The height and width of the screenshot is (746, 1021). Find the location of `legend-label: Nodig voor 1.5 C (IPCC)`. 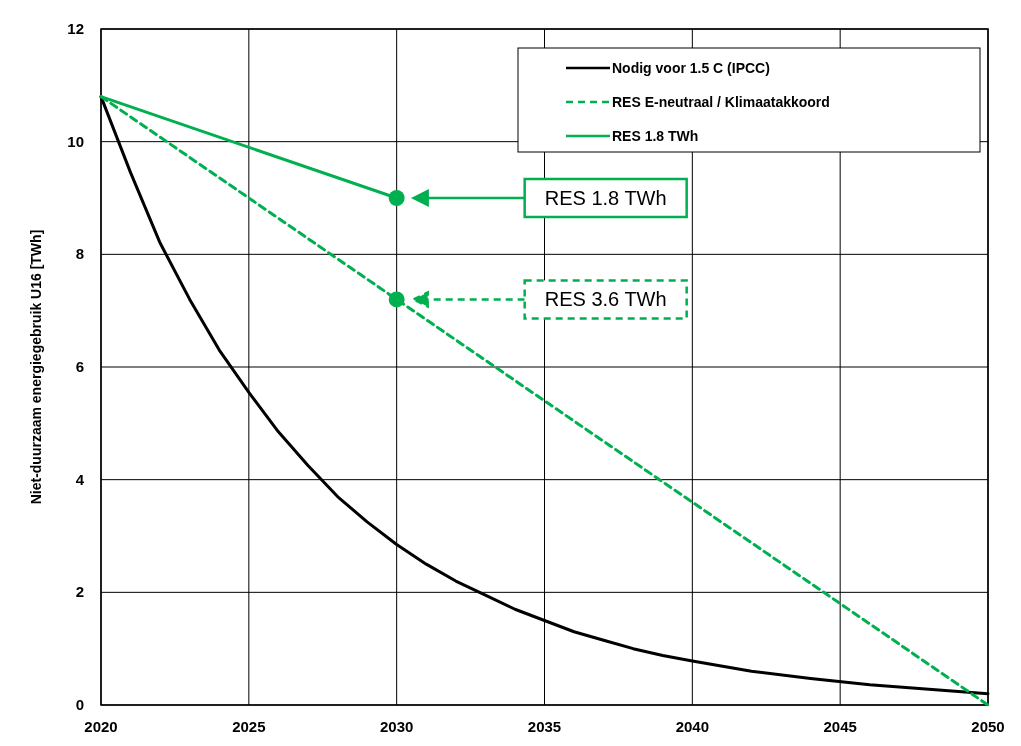

legend-label: Nodig voor 1.5 C (IPCC) is located at coordinates (691, 68).